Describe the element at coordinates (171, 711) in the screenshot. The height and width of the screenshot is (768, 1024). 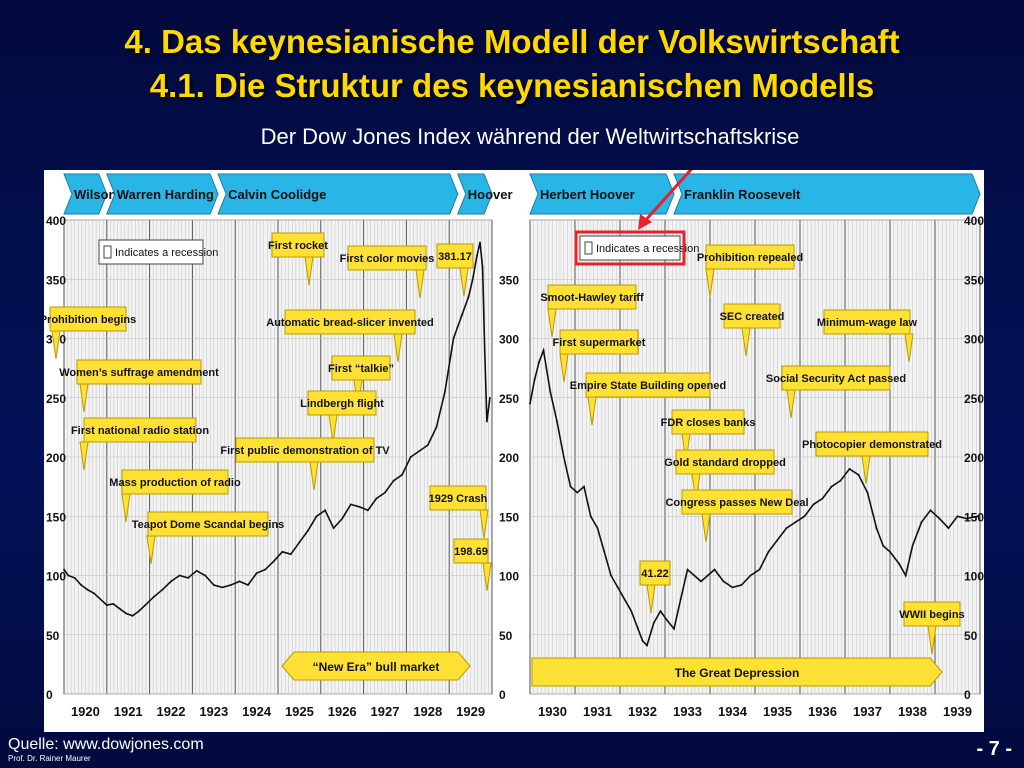
I see `x-tick-label: 1922` at that location.